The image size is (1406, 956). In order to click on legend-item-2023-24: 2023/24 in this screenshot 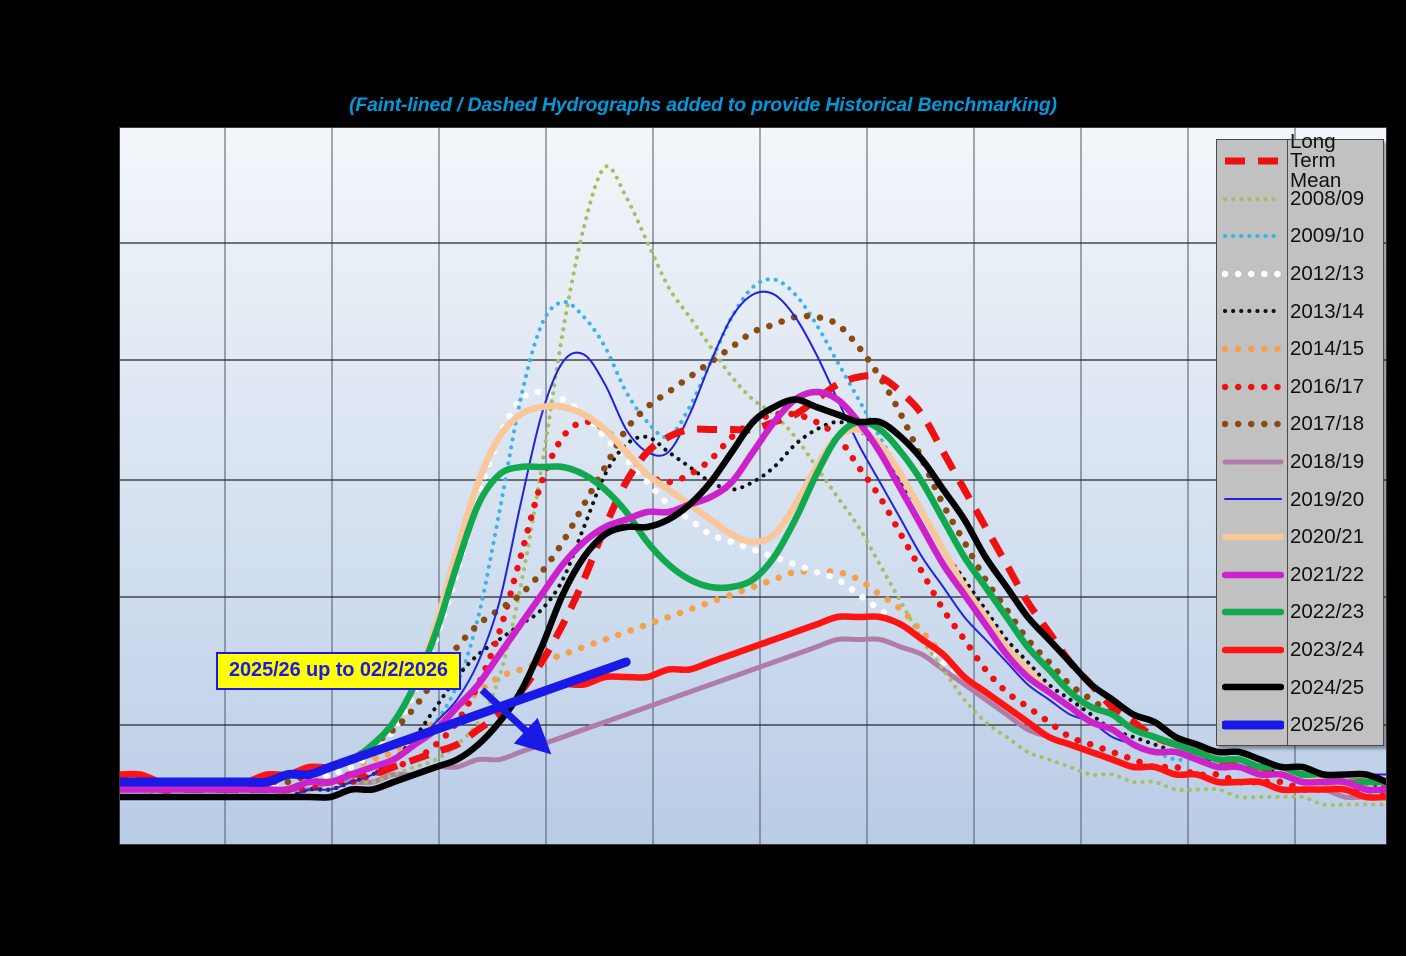, I will do `click(1301, 650)`.